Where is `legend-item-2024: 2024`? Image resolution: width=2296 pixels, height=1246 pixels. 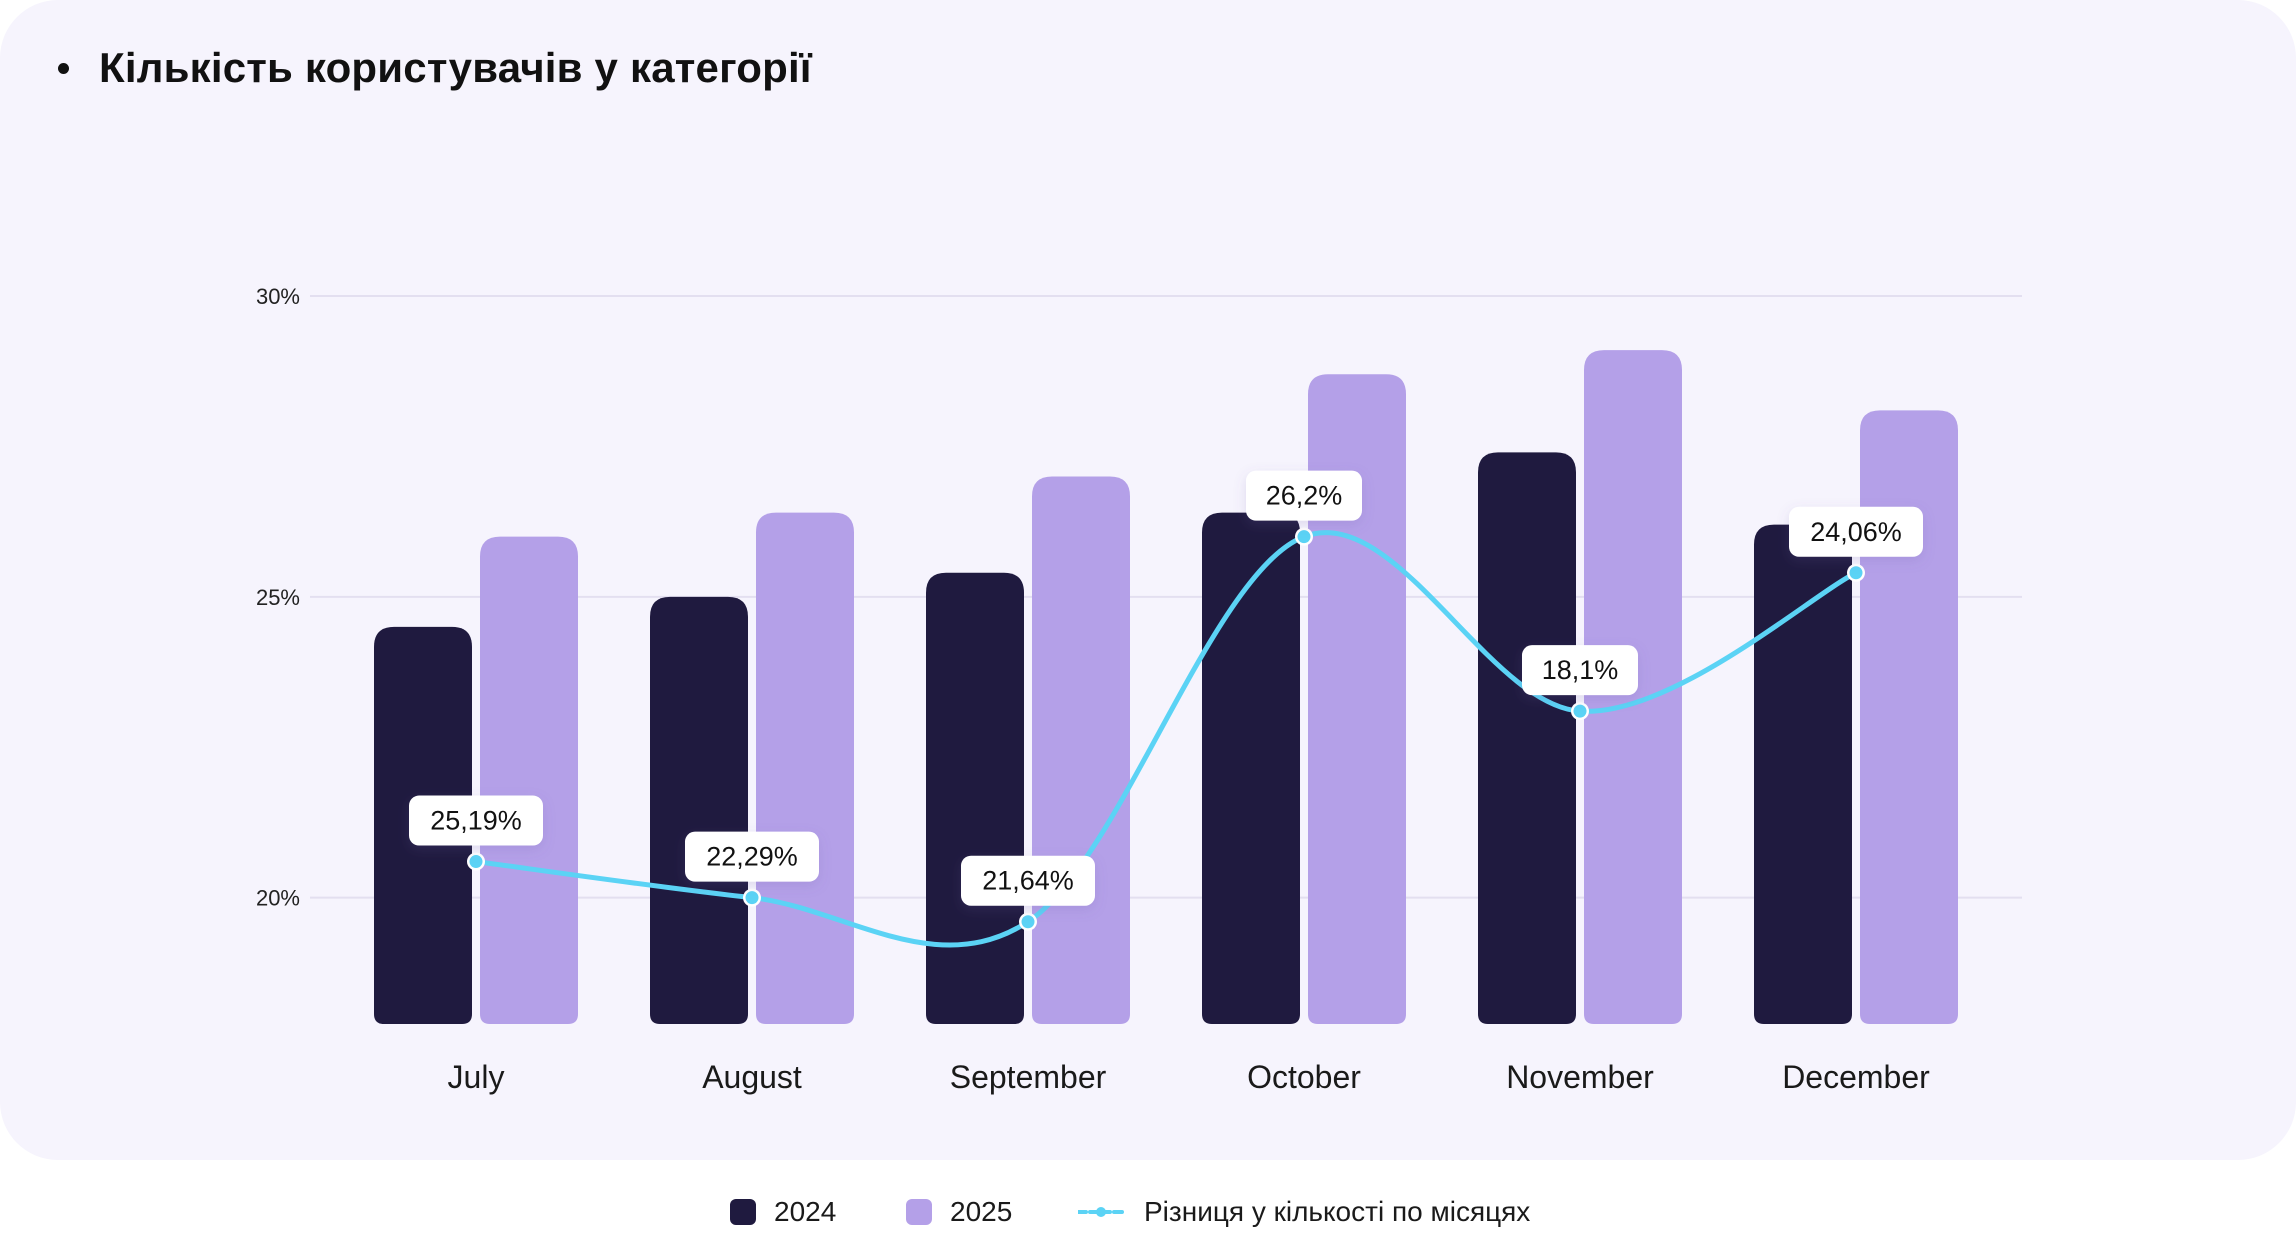 legend-item-2024: 2024 is located at coordinates (783, 1212).